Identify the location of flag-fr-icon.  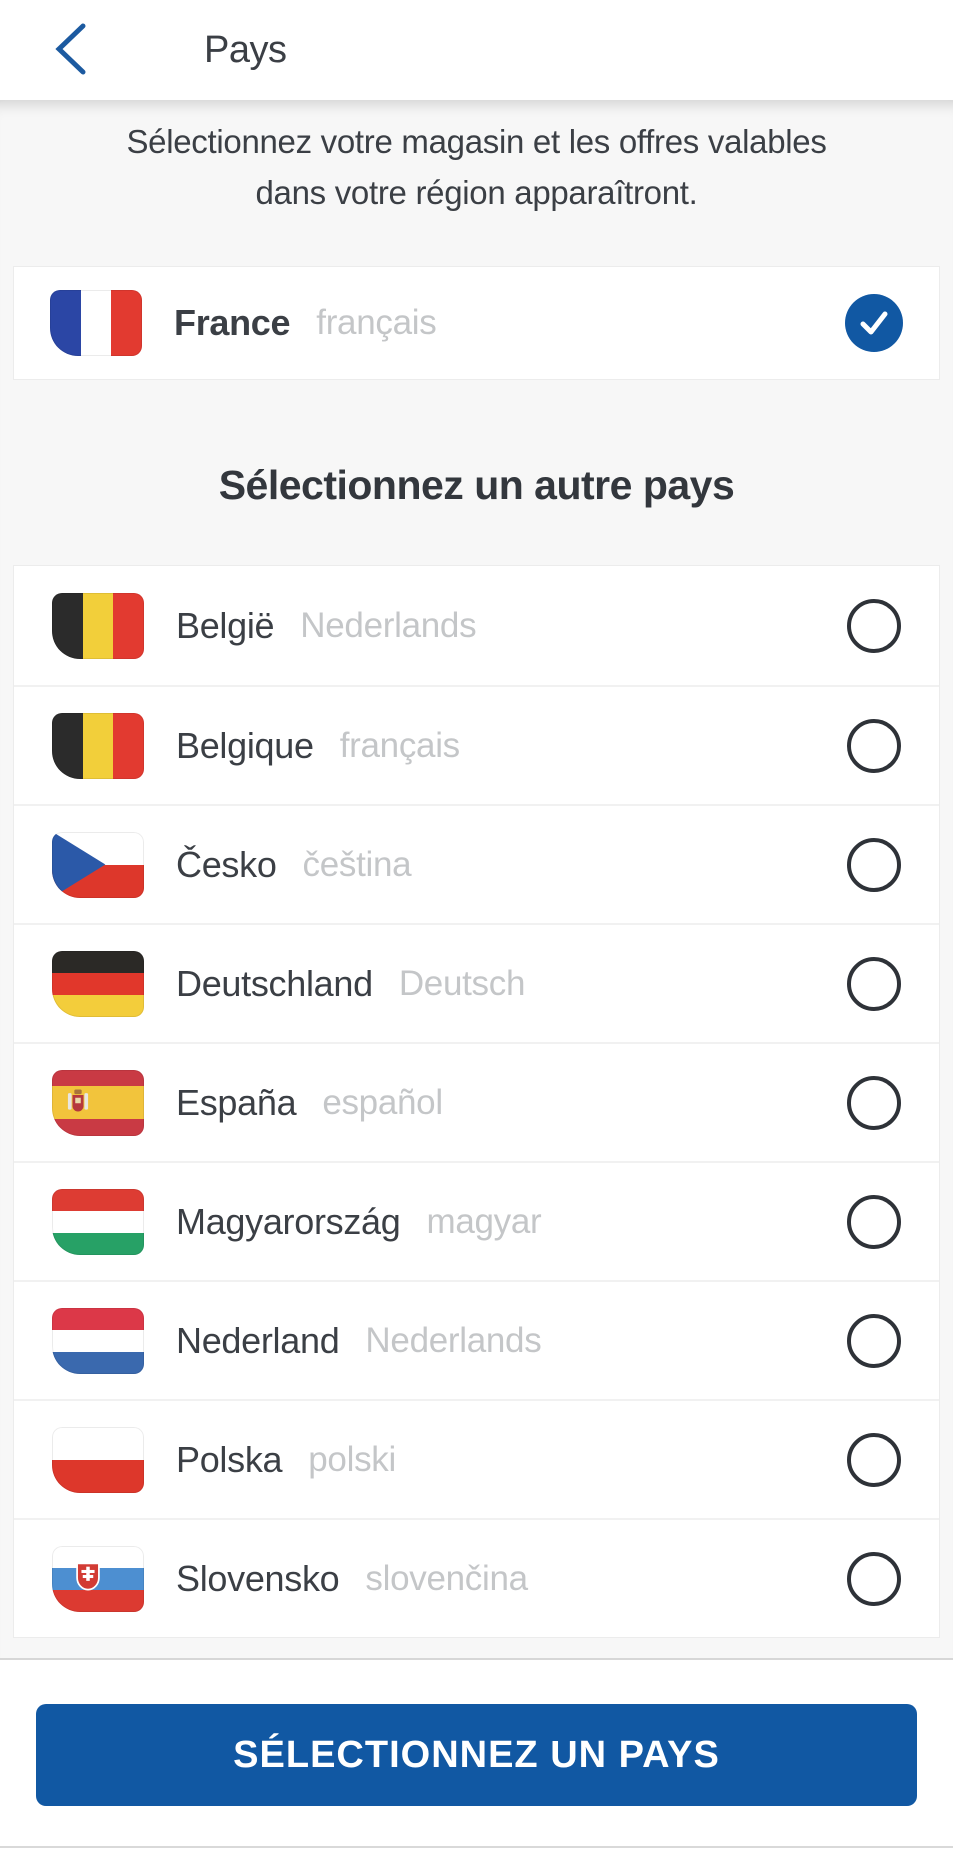
(96, 323).